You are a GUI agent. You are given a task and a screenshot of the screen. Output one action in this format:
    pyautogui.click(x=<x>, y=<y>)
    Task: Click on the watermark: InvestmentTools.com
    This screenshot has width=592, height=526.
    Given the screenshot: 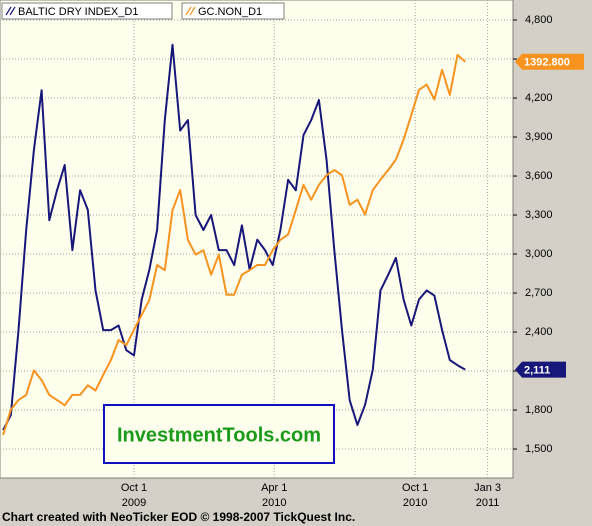 What is the action you would take?
    pyautogui.click(x=219, y=435)
    